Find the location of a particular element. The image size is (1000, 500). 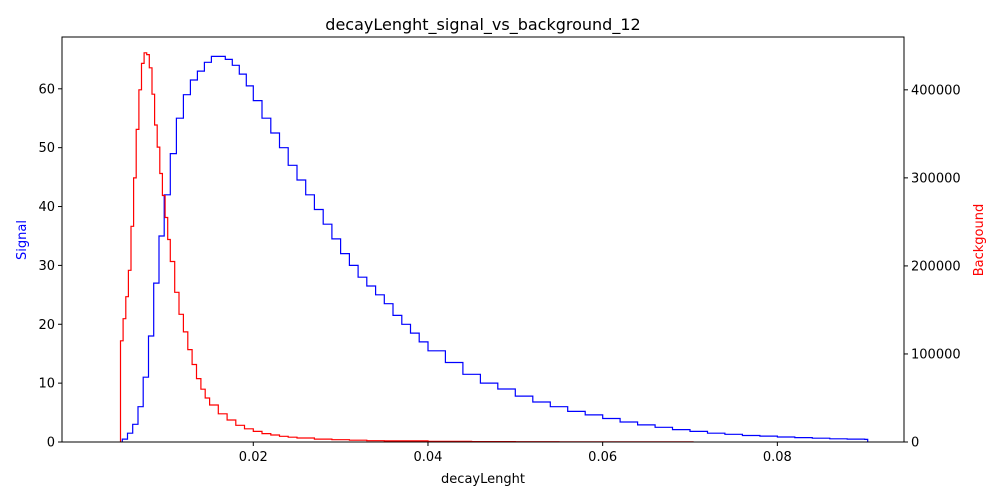

x-tick-label: 0.02 is located at coordinates (253, 457).